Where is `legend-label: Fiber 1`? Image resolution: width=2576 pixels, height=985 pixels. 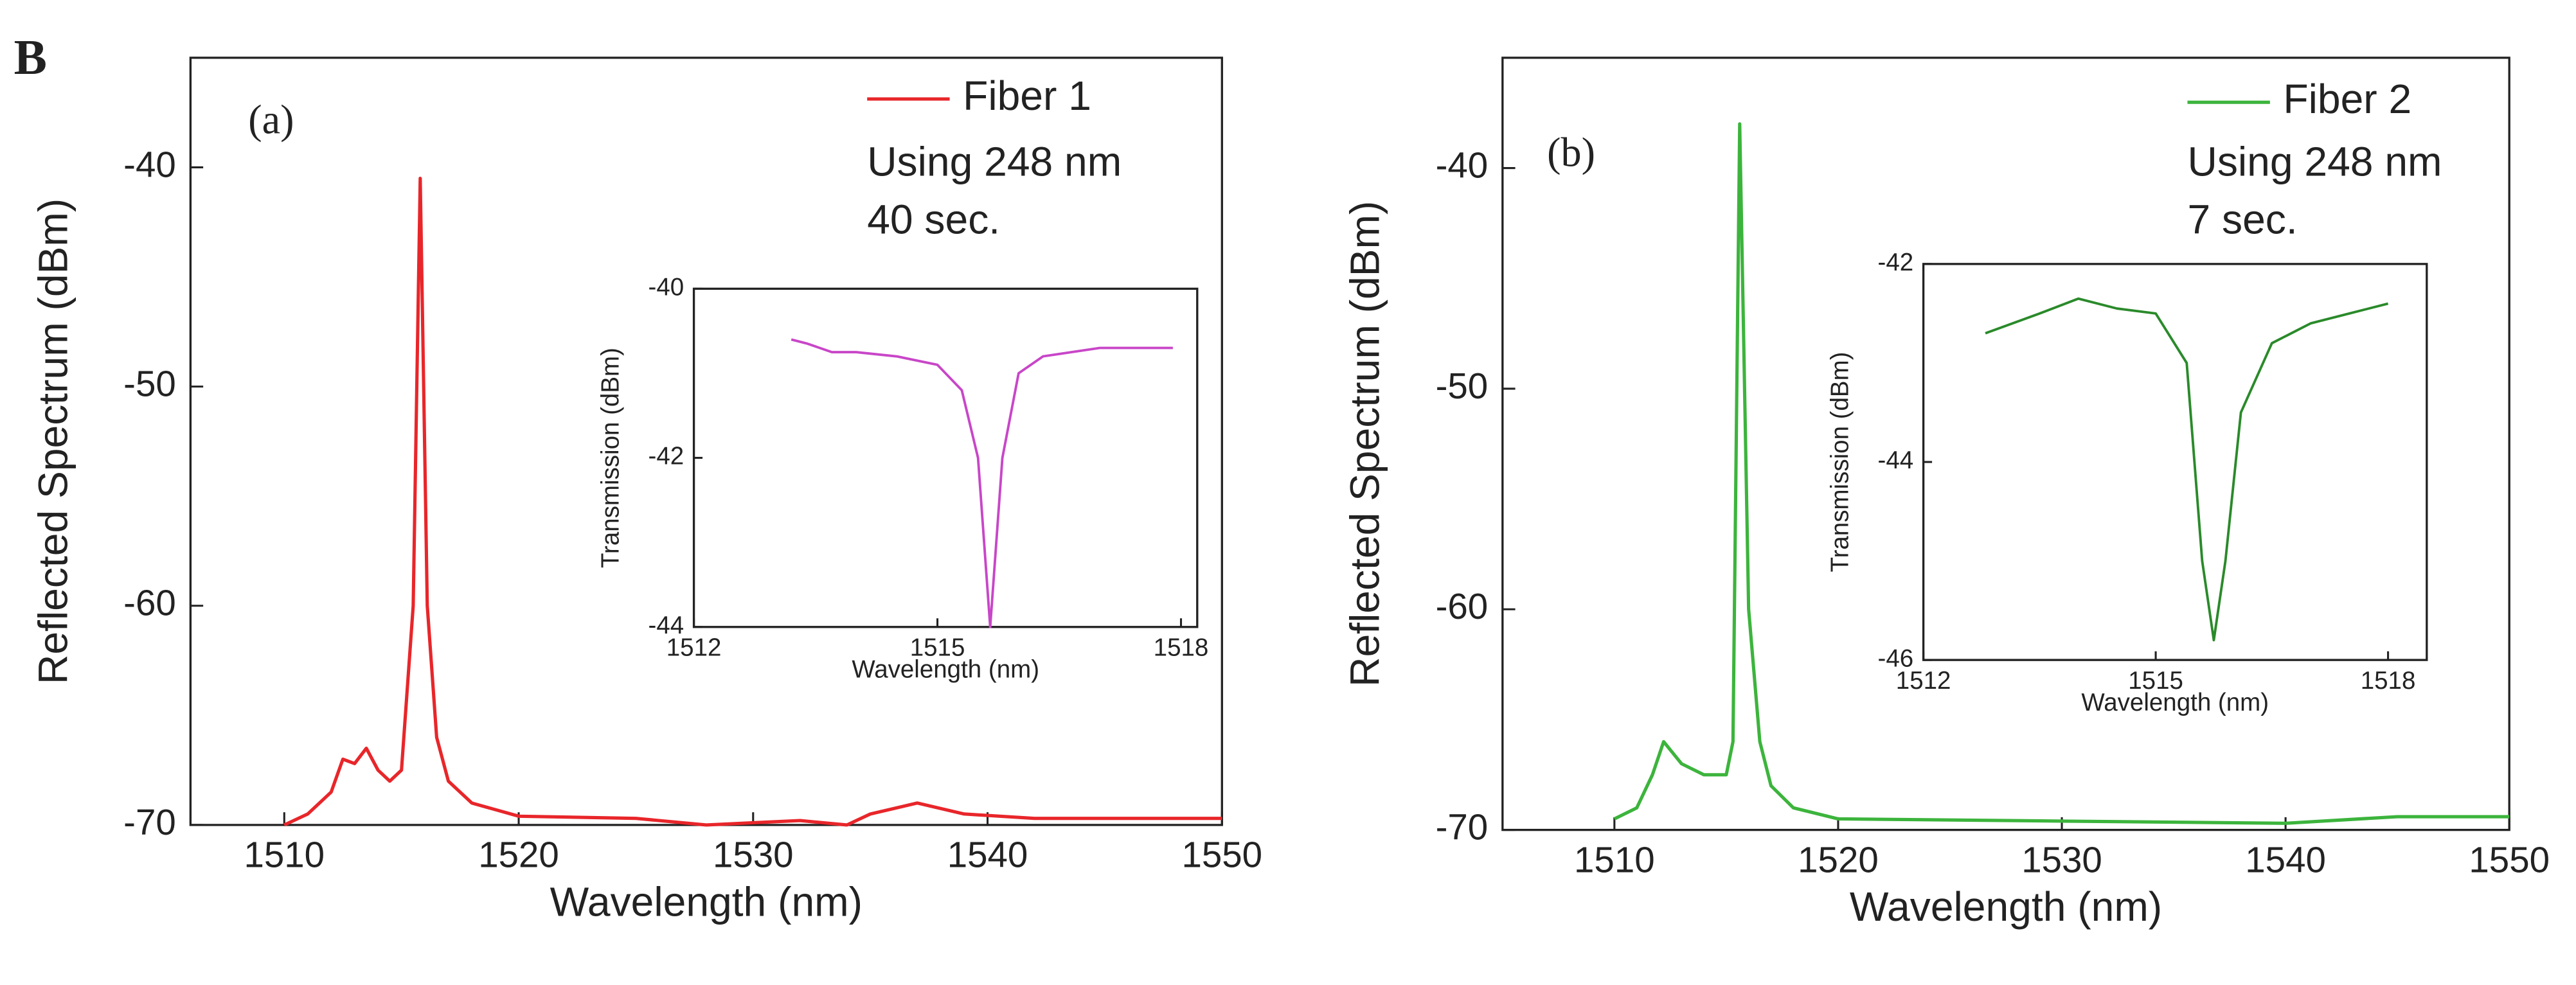
legend-label: Fiber 1 is located at coordinates (1027, 96).